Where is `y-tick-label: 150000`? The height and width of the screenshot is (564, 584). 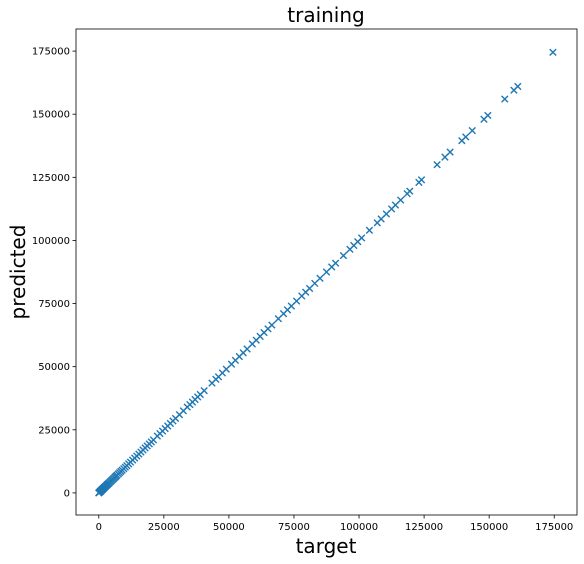 y-tick-label: 150000 is located at coordinates (51, 115).